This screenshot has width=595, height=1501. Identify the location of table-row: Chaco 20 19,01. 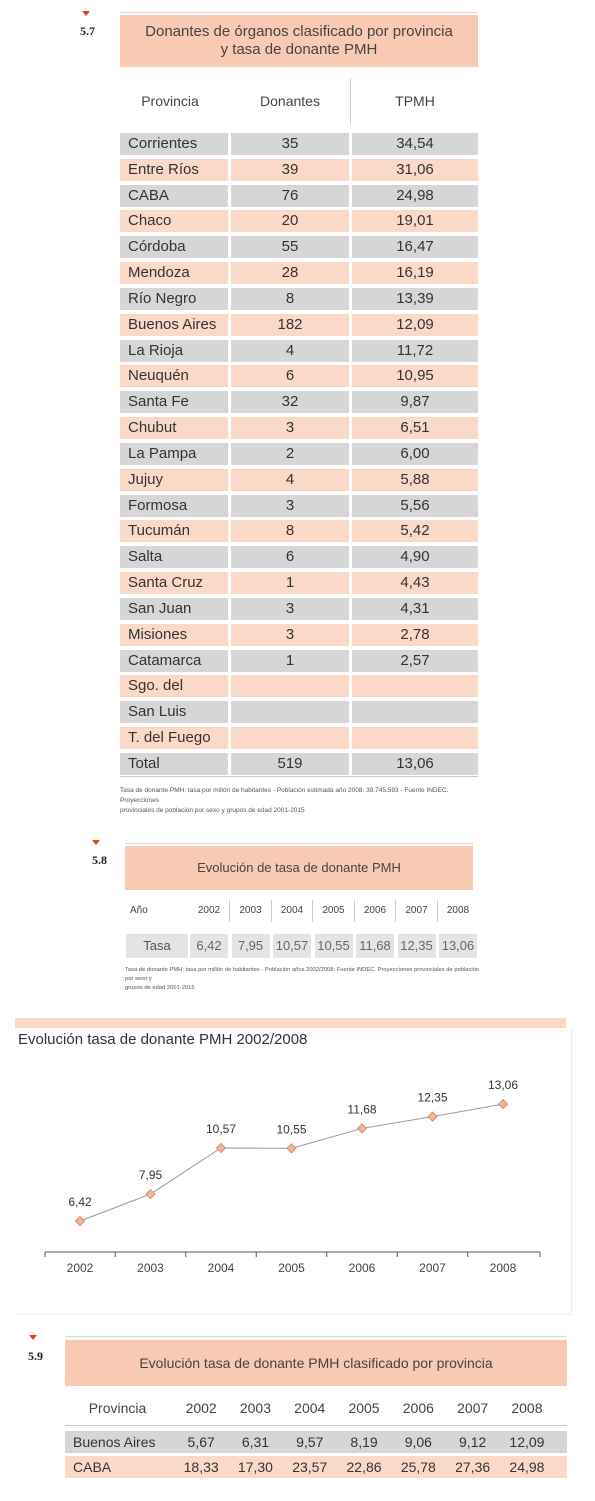
(299, 221).